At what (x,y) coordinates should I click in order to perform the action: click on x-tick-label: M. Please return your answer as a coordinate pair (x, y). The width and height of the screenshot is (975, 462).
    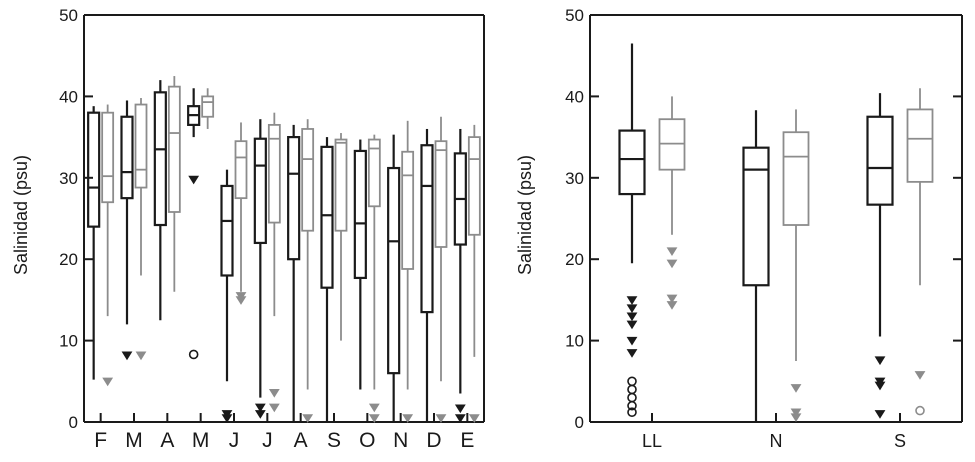
    Looking at the image, I should click on (201, 440).